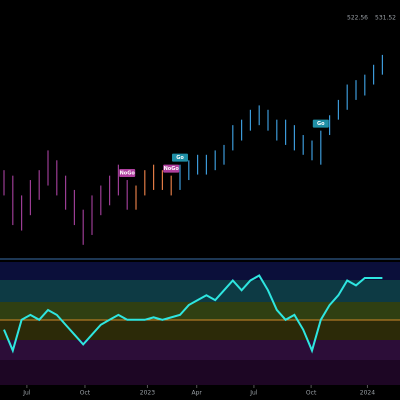 This screenshot has width=400, height=400. I want to click on price-label: 522.56, so click(357, 18).